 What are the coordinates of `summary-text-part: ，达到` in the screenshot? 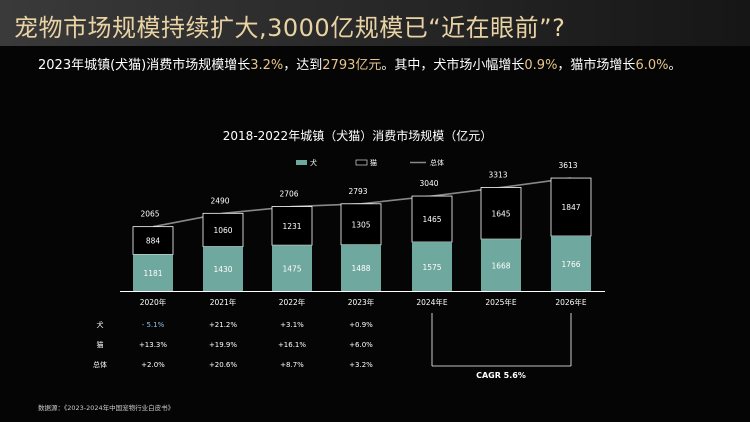 It's located at (303, 65).